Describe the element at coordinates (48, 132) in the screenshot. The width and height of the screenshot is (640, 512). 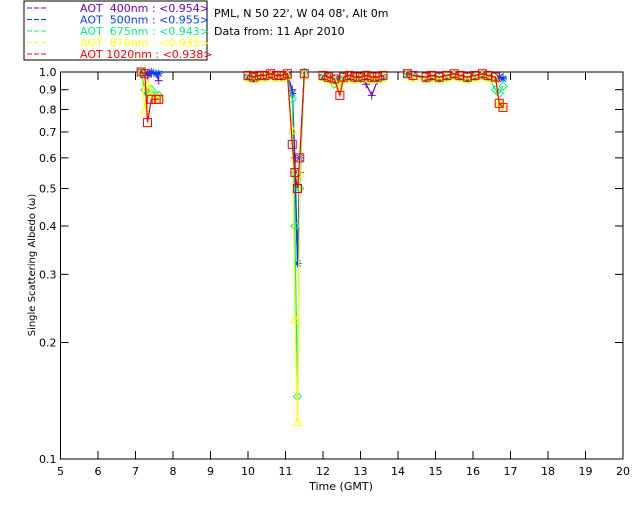
I see `y-tick-label: 0.7` at that location.